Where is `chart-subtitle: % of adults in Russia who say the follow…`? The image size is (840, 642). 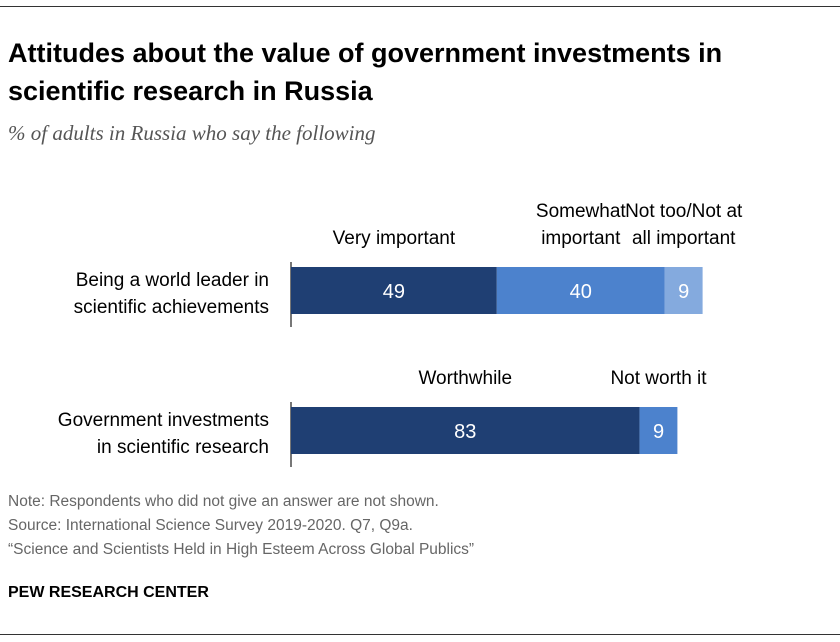 chart-subtitle: % of adults in Russia who say the follow… is located at coordinates (192, 133).